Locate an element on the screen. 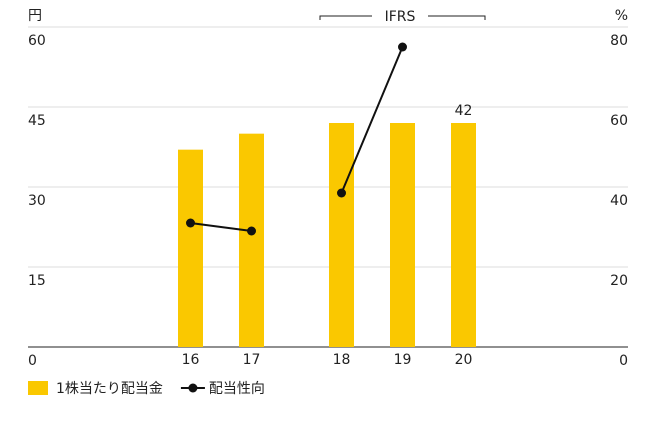  annotation: IFRS is located at coordinates (400, 17).